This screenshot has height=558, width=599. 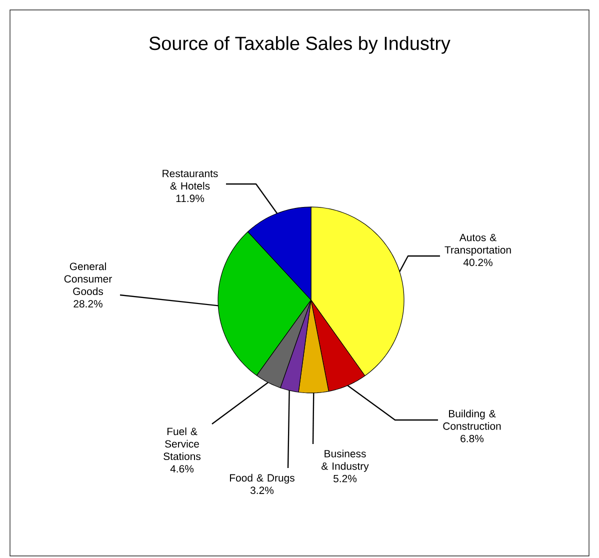 What do you see at coordinates (88, 304) in the screenshot?
I see `data-label: 28.2%` at bounding box center [88, 304].